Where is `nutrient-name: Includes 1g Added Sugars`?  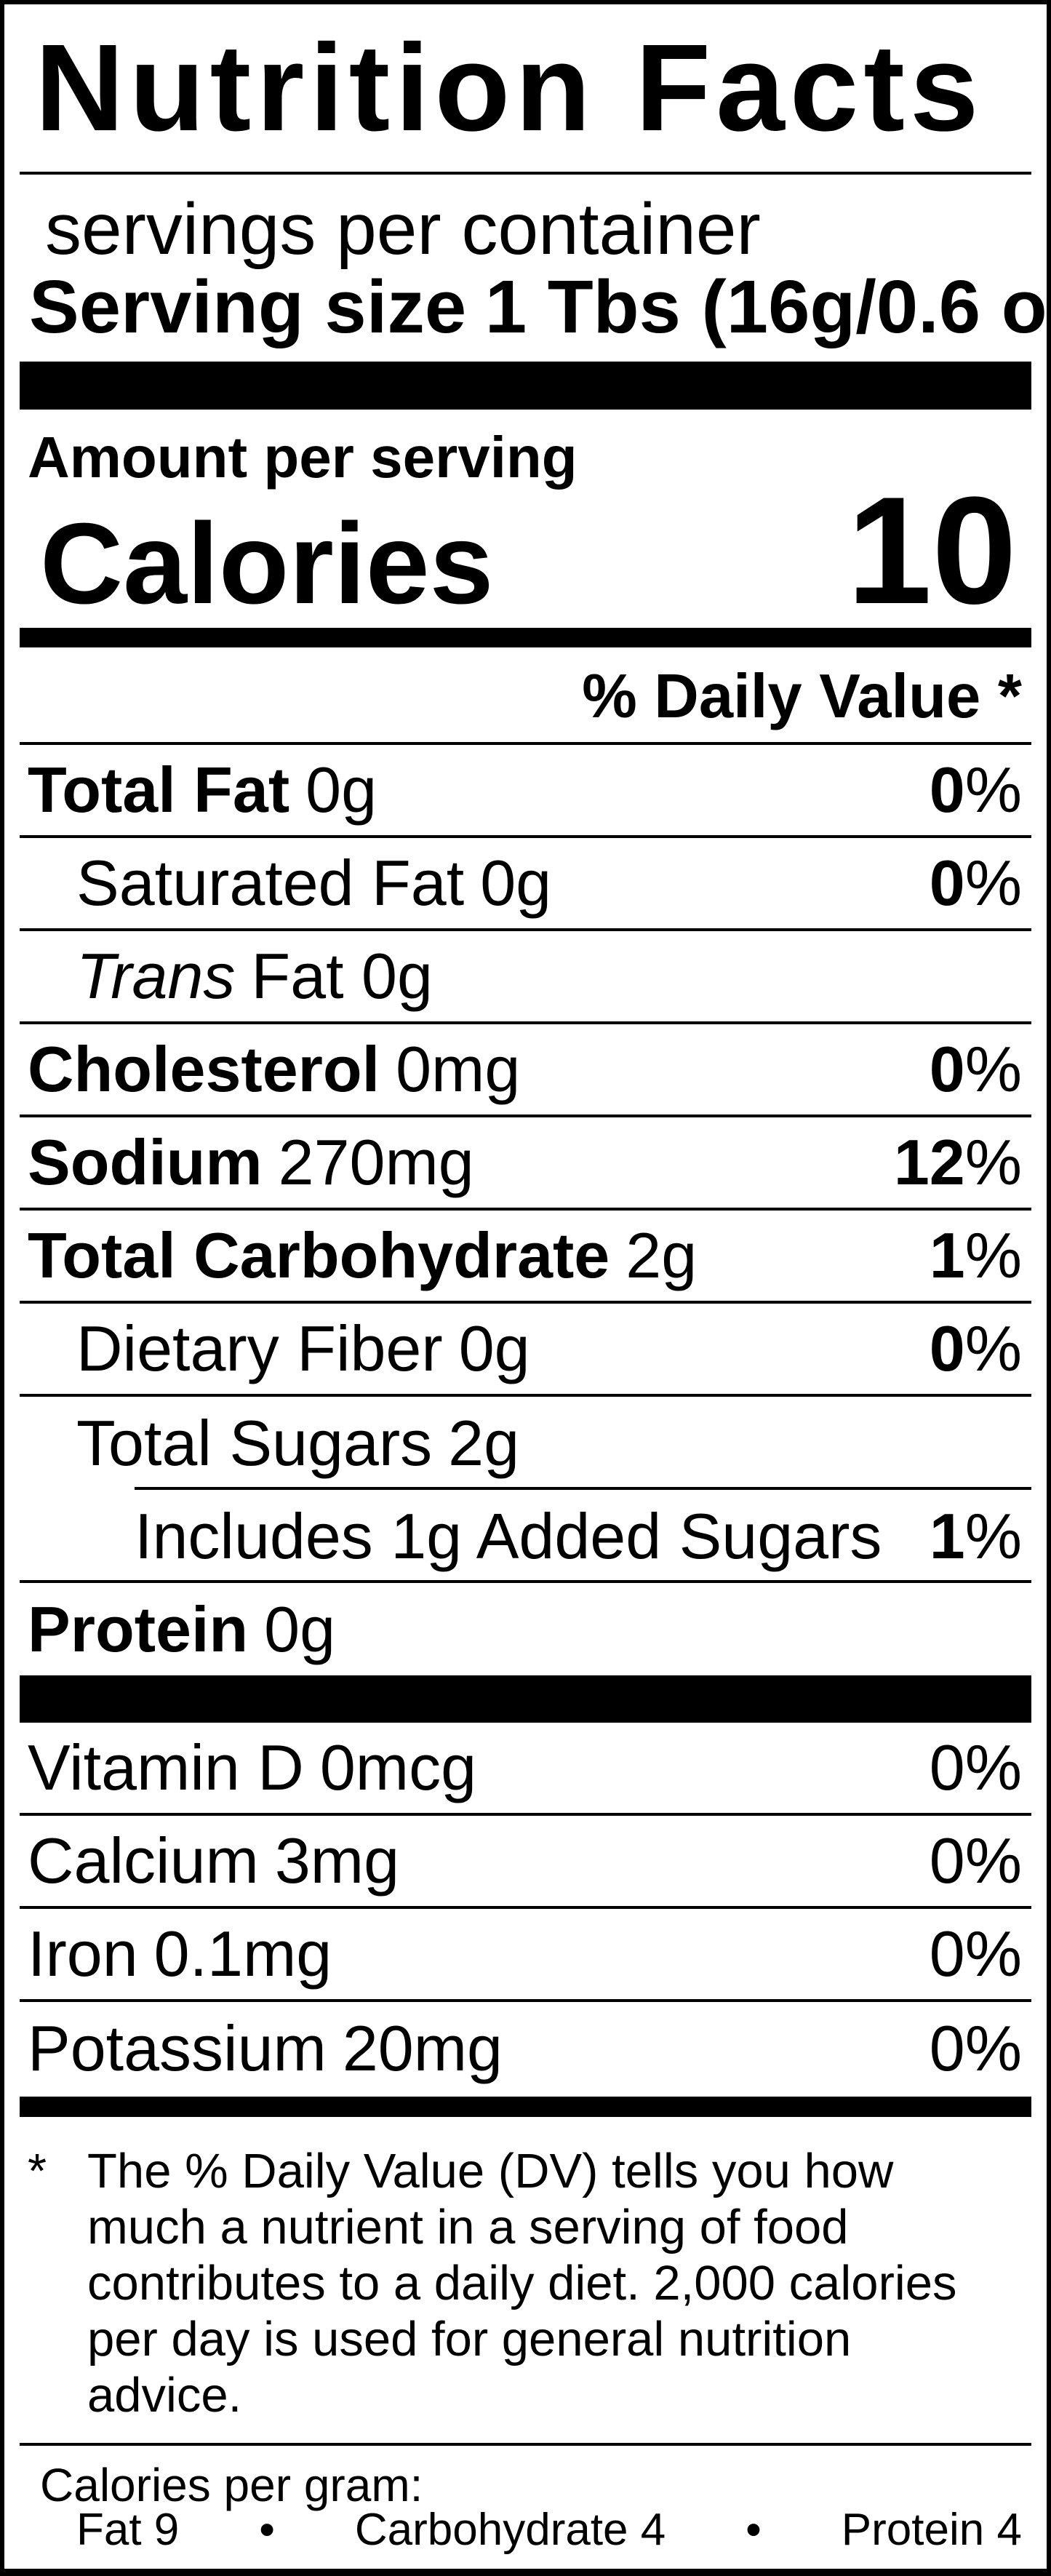
nutrient-name: Includes 1g Added Sugars is located at coordinates (508, 1536).